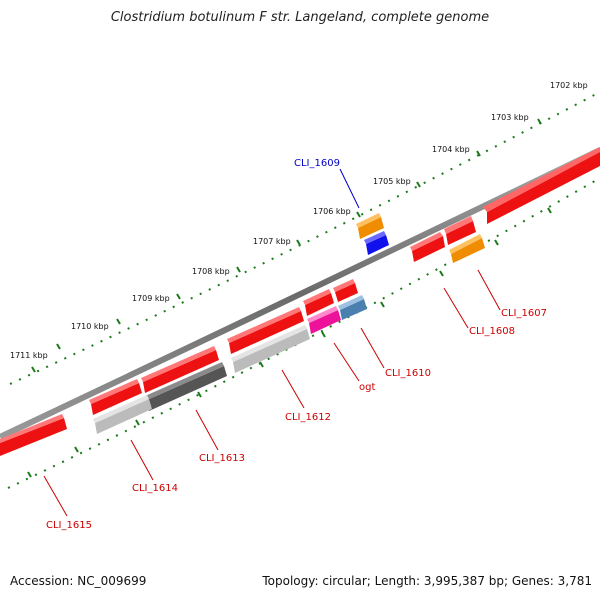  I want to click on gene-label-cli-1607: CLI_1607, so click(524, 313).